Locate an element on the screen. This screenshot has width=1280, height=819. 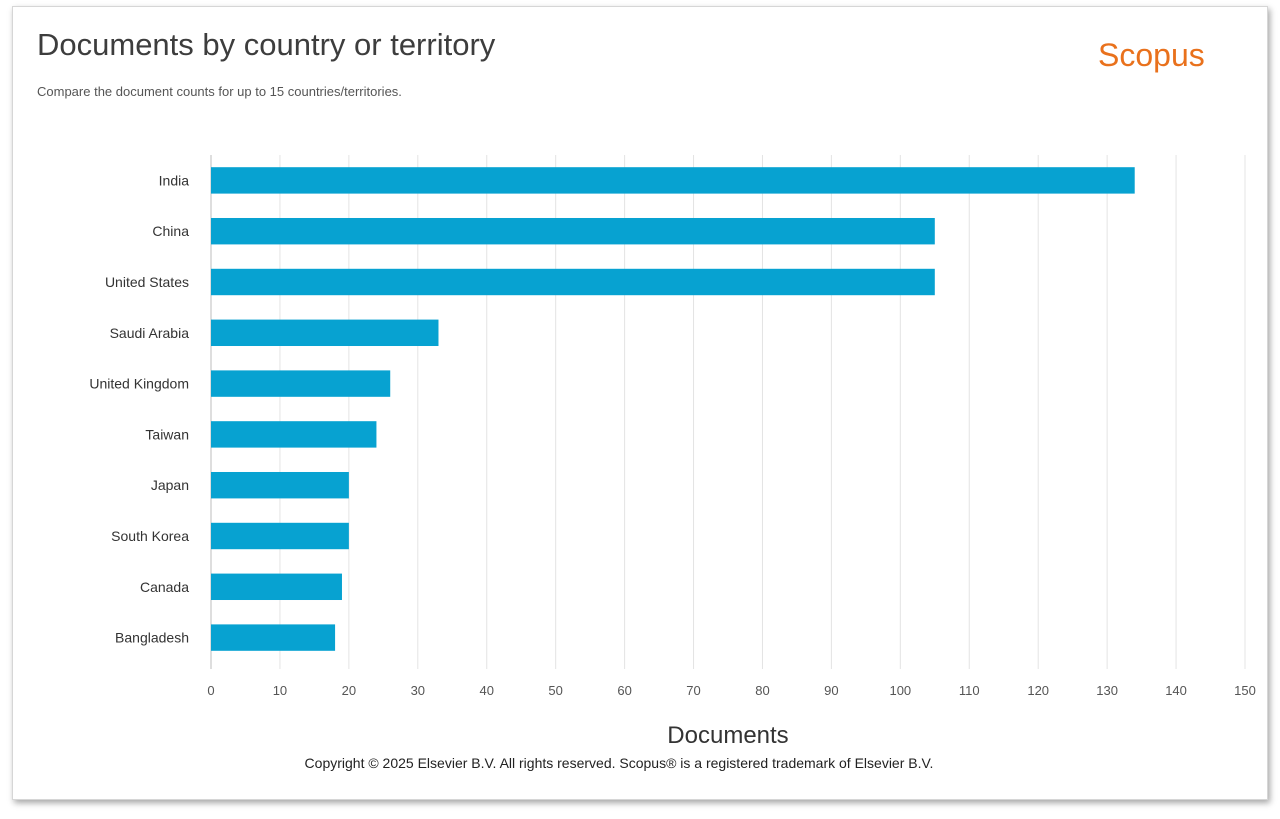
bar-japan is located at coordinates (280, 485).